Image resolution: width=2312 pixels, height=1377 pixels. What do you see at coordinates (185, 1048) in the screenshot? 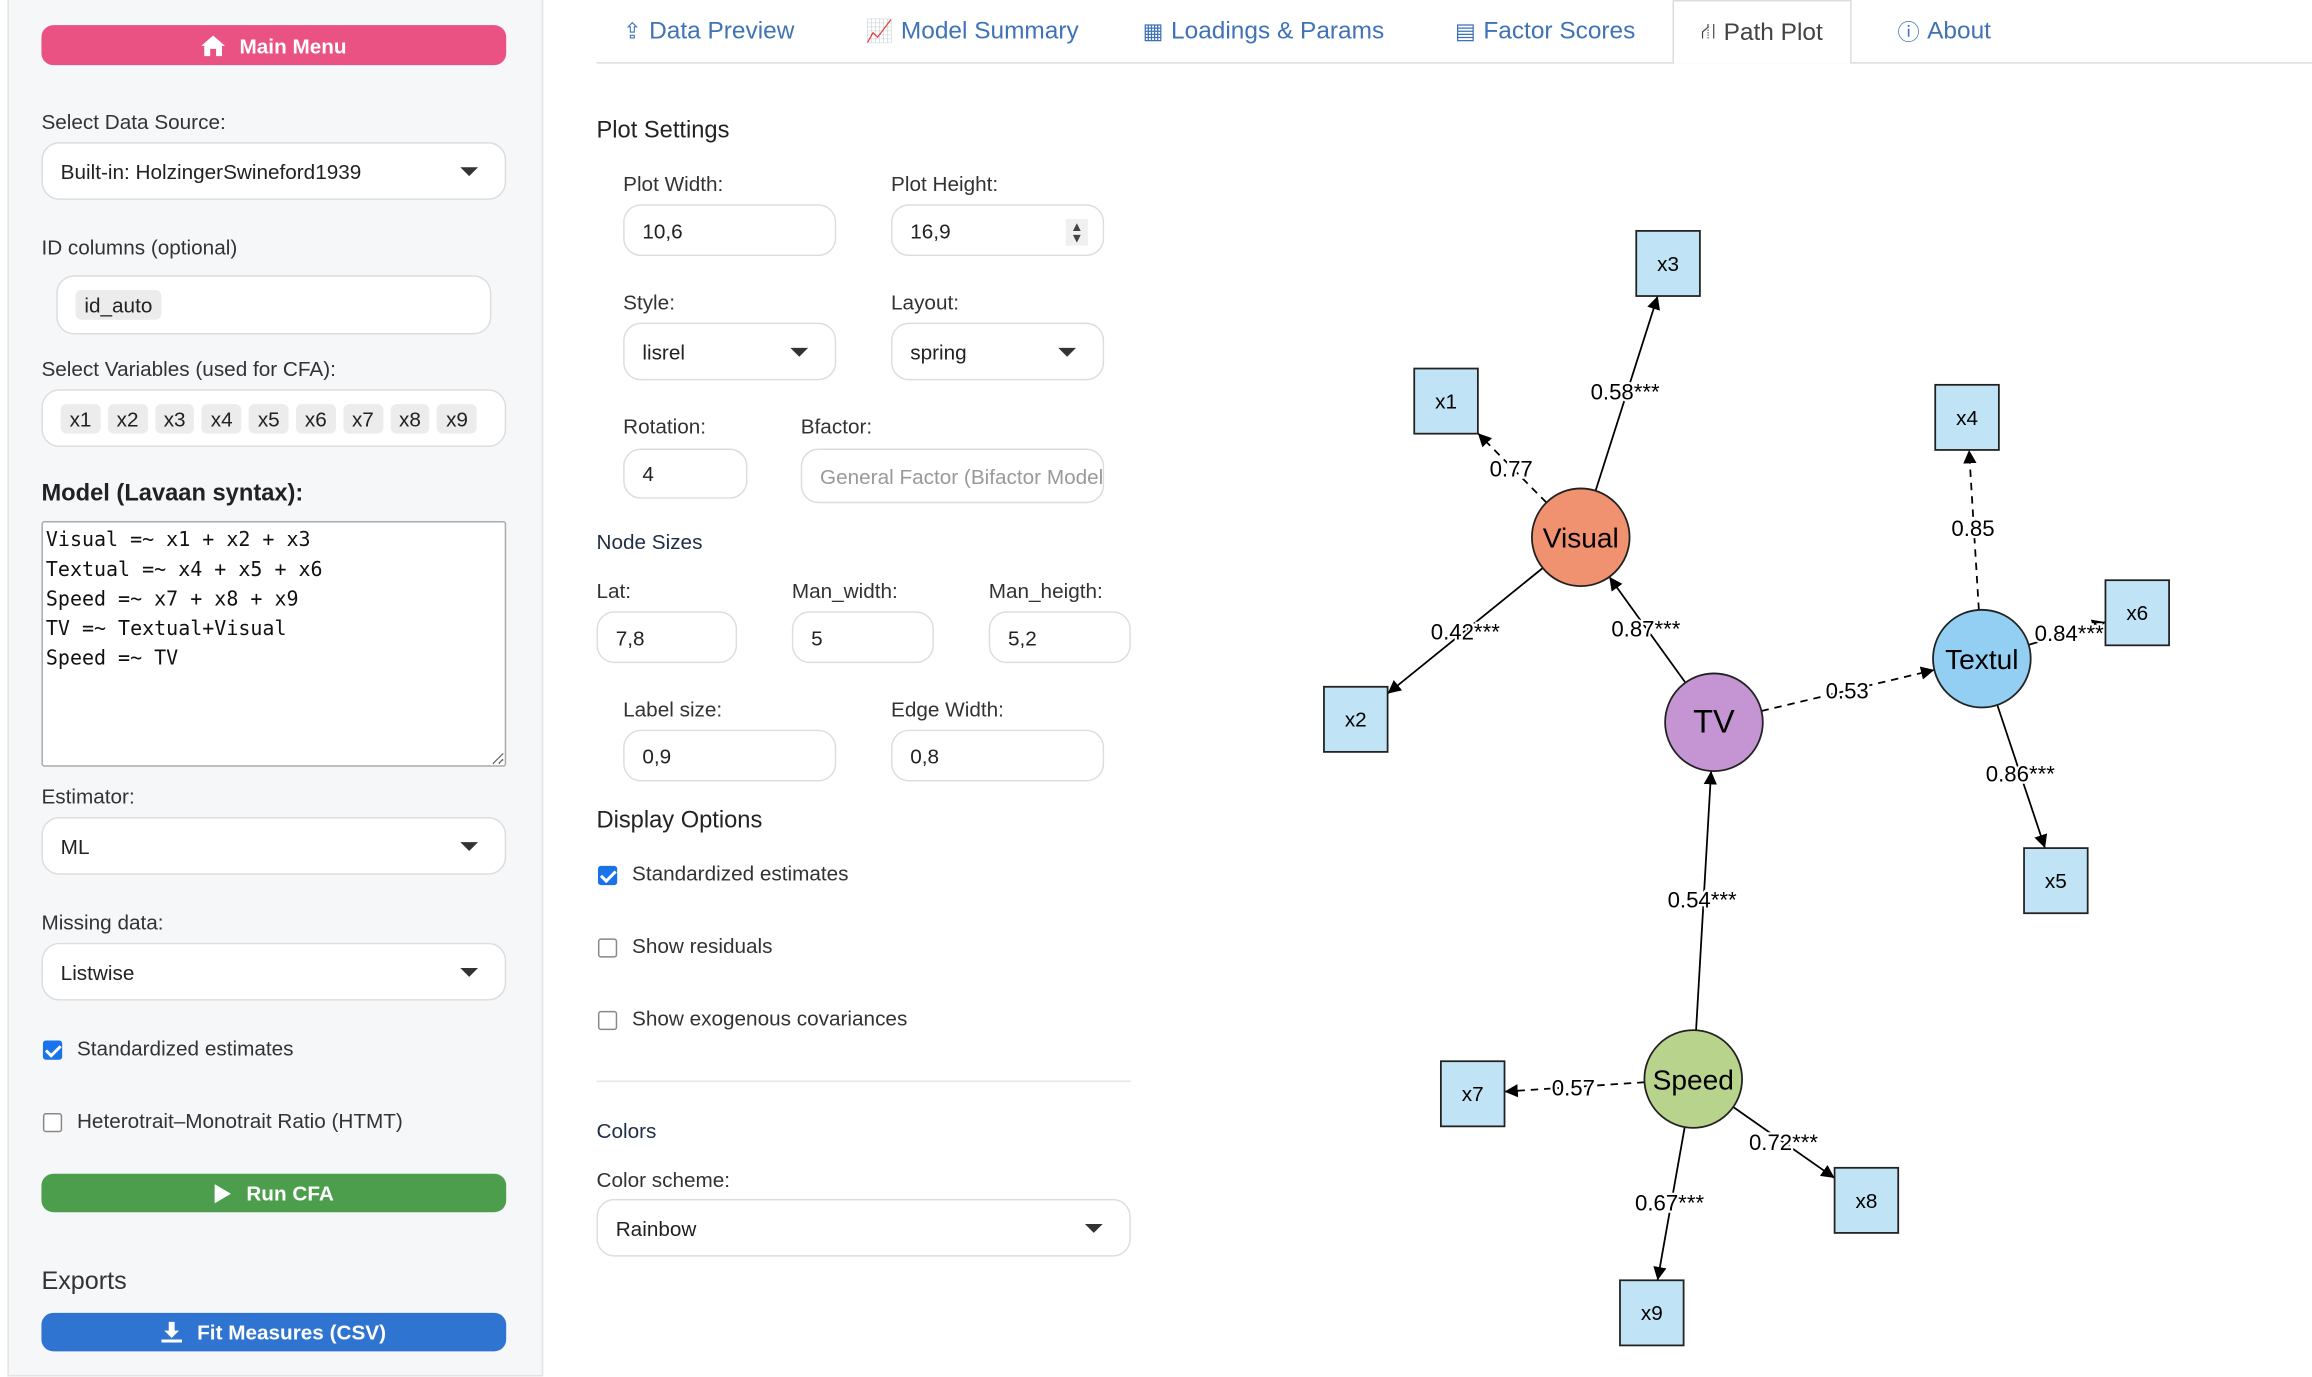
I see `standardized-label: Standardized estimates` at bounding box center [185, 1048].